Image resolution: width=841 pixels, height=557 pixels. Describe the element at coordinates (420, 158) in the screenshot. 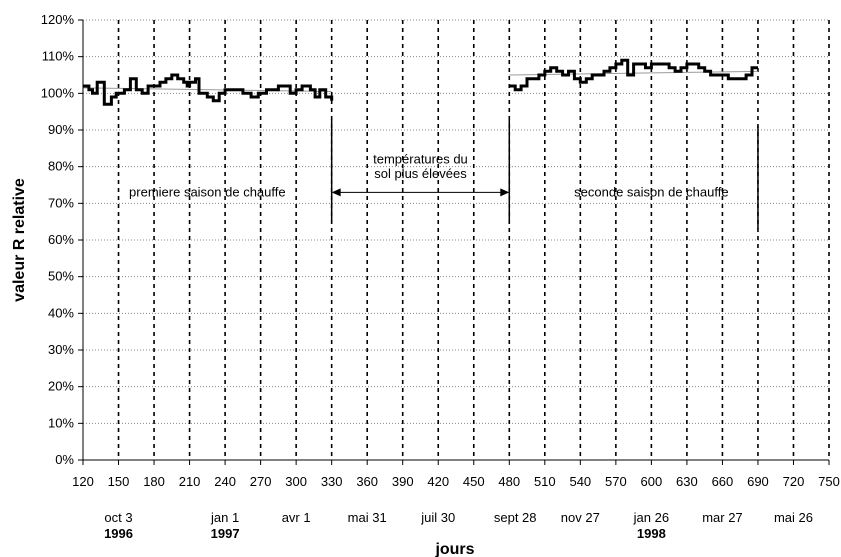

I see `annotation-text: températures du` at that location.